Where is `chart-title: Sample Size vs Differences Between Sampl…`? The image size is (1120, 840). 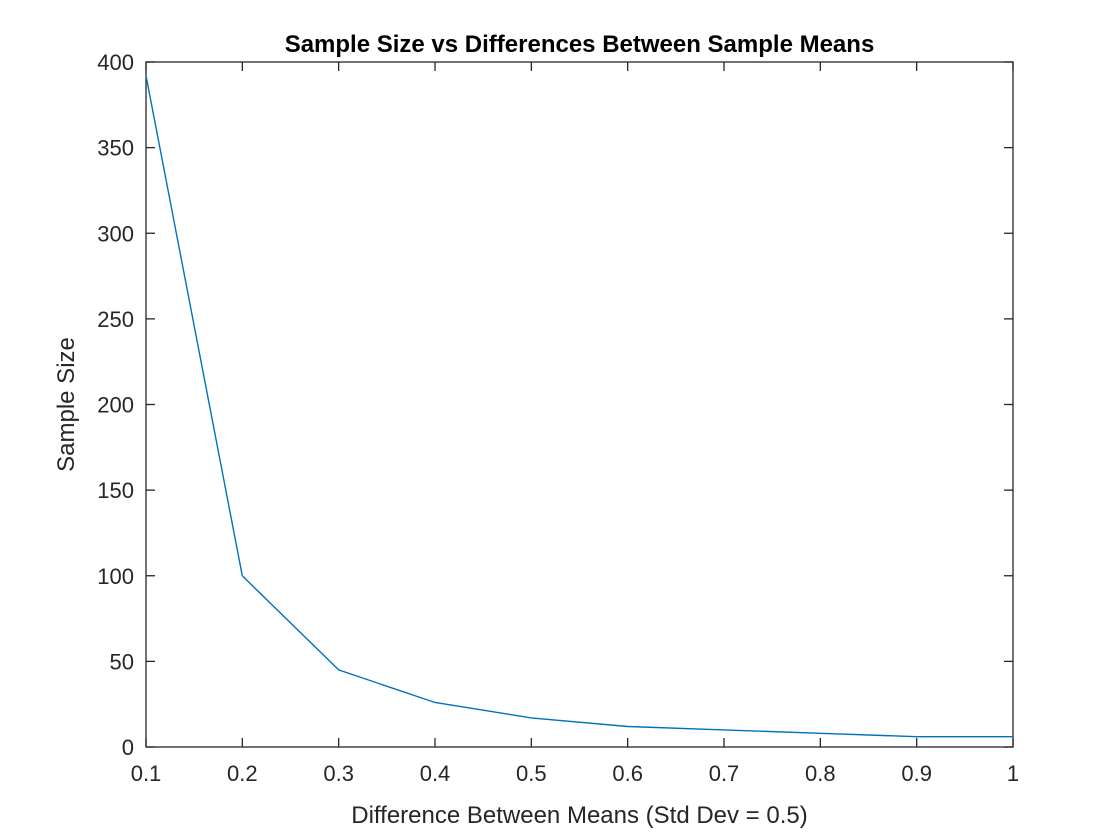
chart-title: Sample Size vs Differences Between Sampl… is located at coordinates (580, 44).